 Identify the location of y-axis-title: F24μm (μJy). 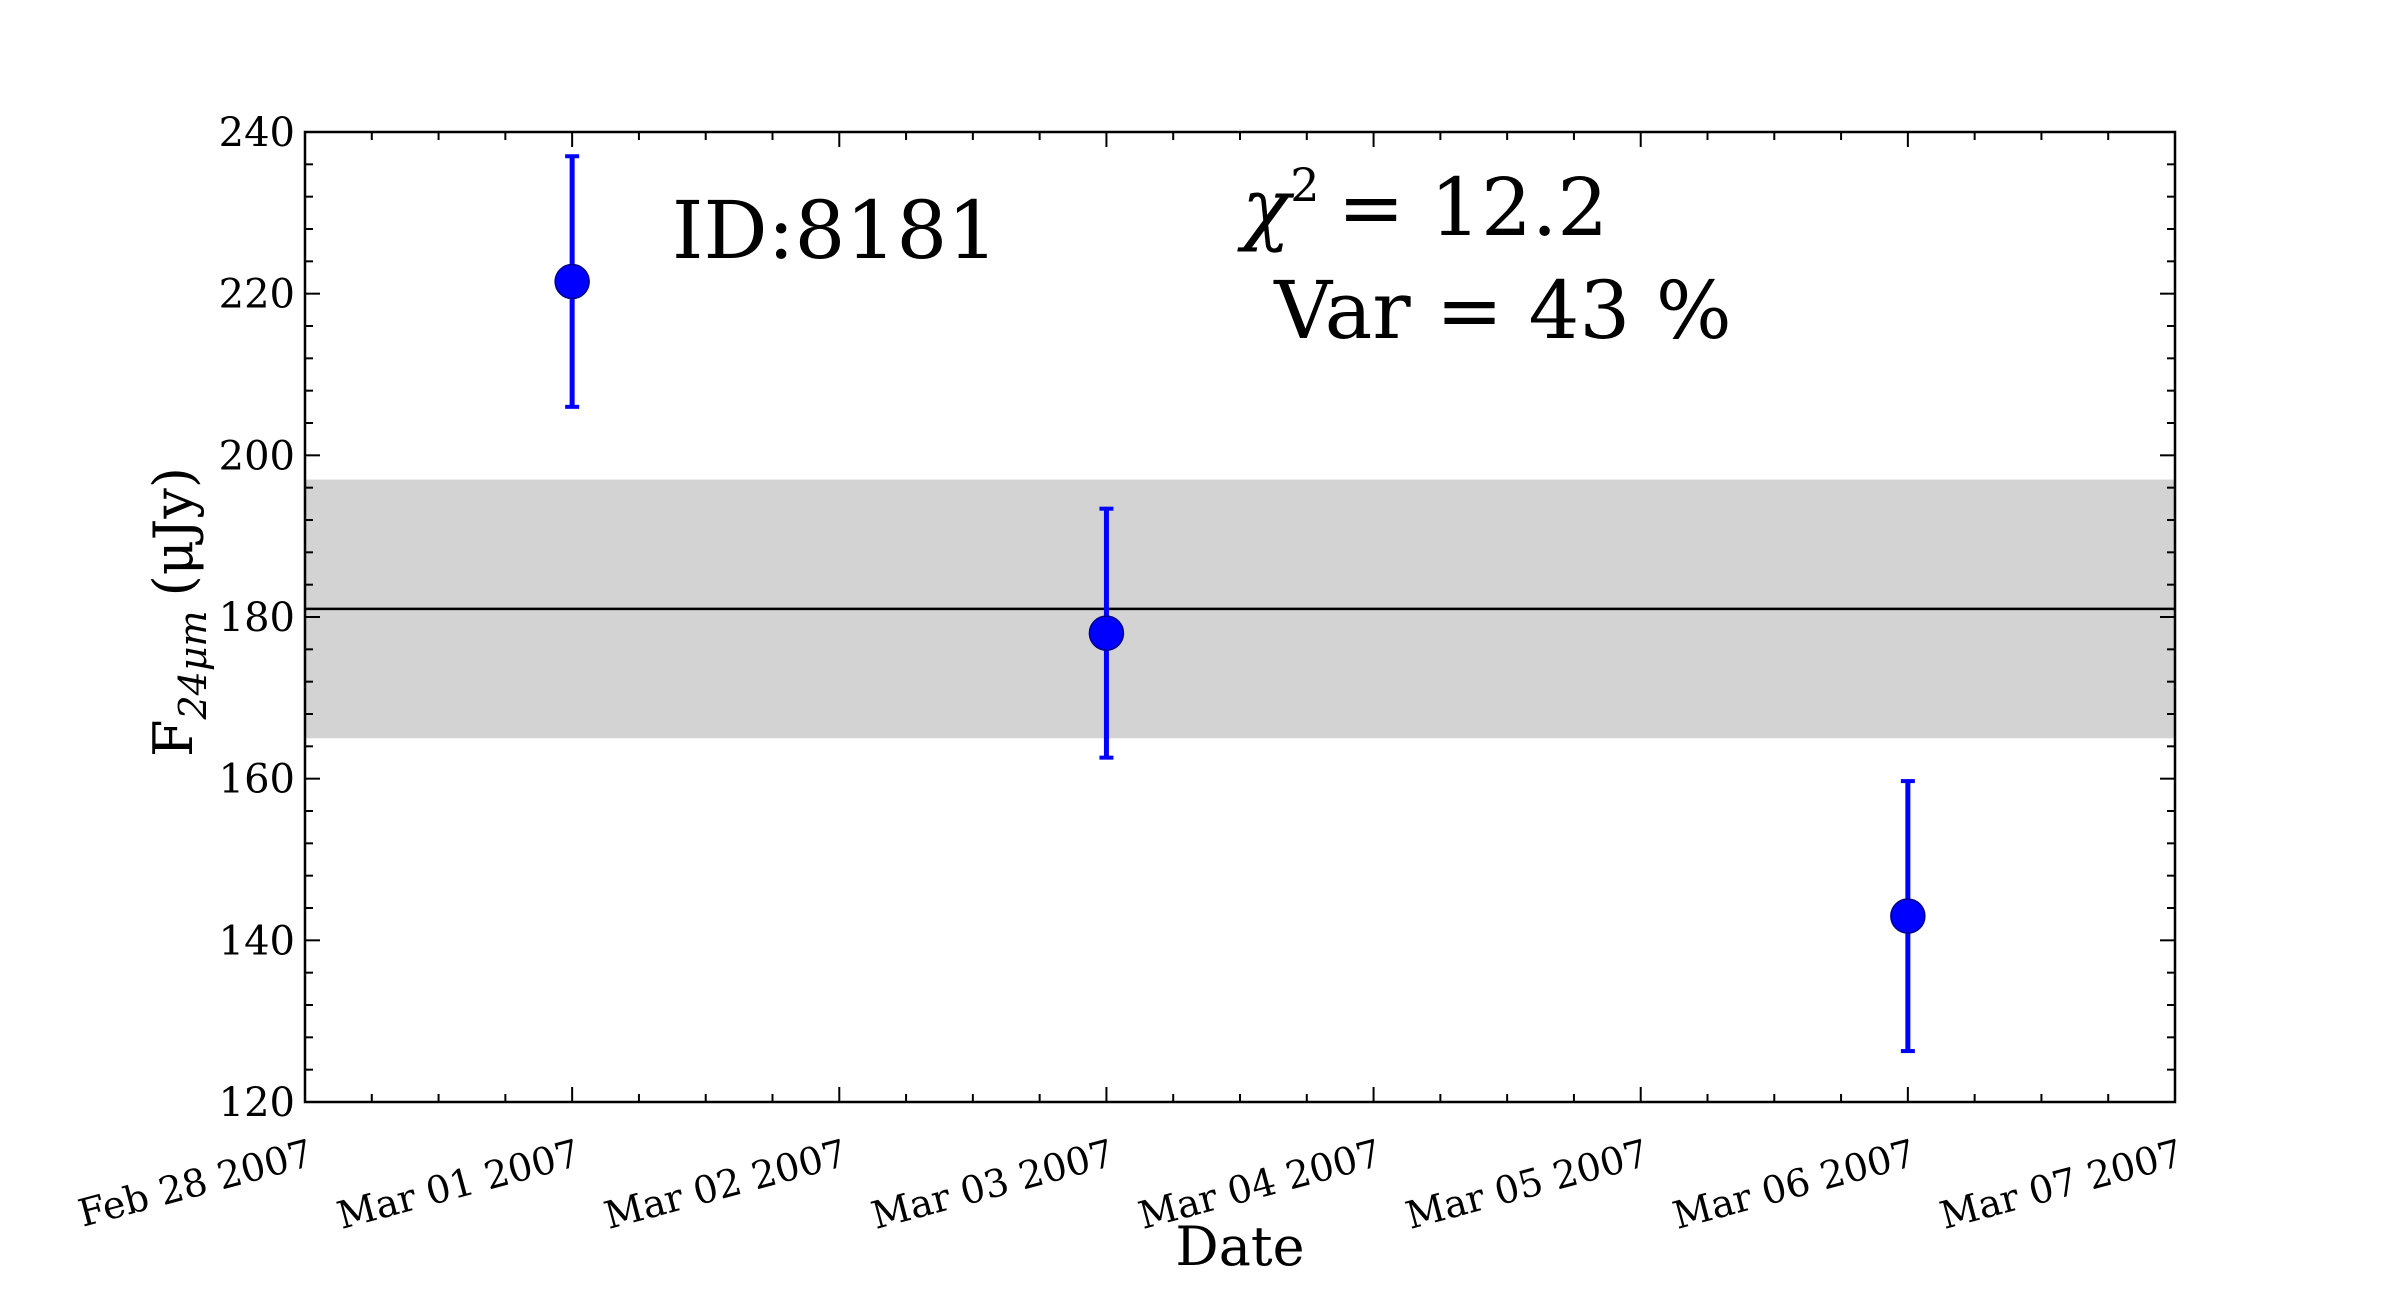
(178, 612).